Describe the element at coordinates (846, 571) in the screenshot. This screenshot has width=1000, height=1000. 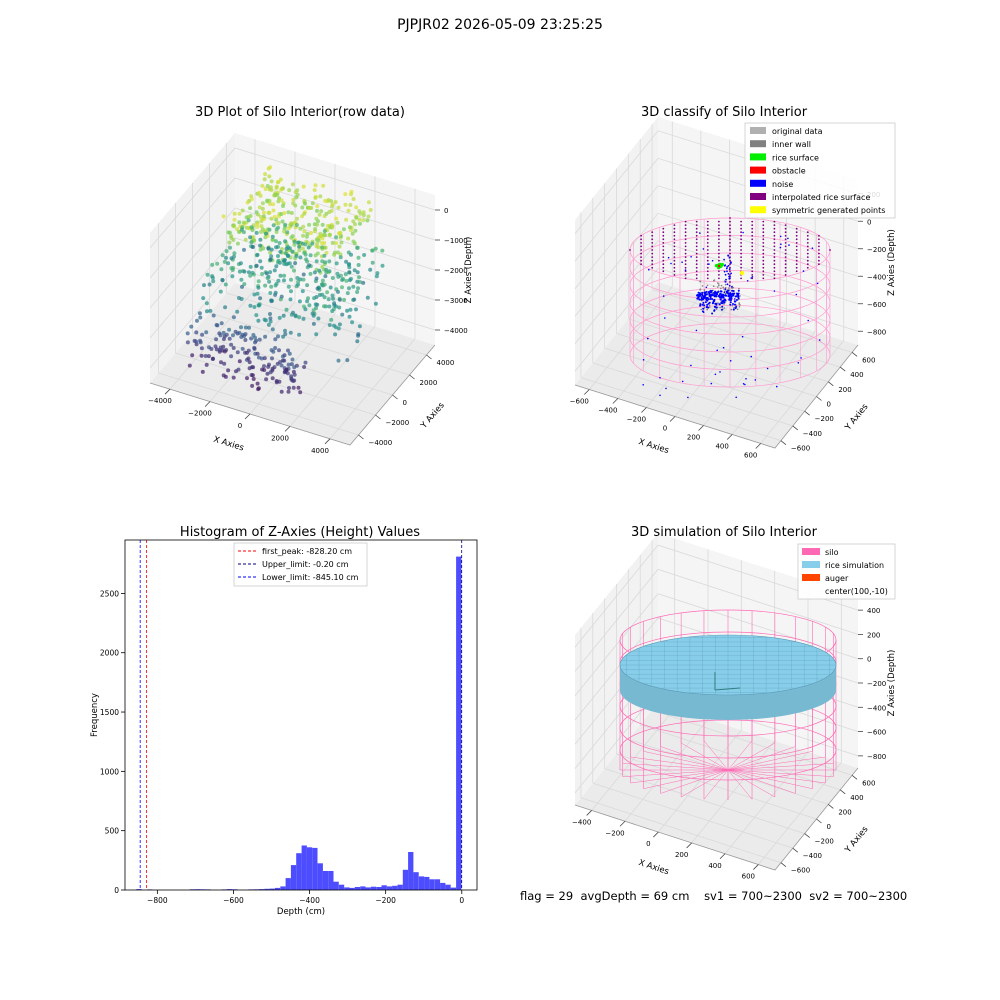
I see `sim-legend: silo rice simulation auger center(100,-10)` at that location.